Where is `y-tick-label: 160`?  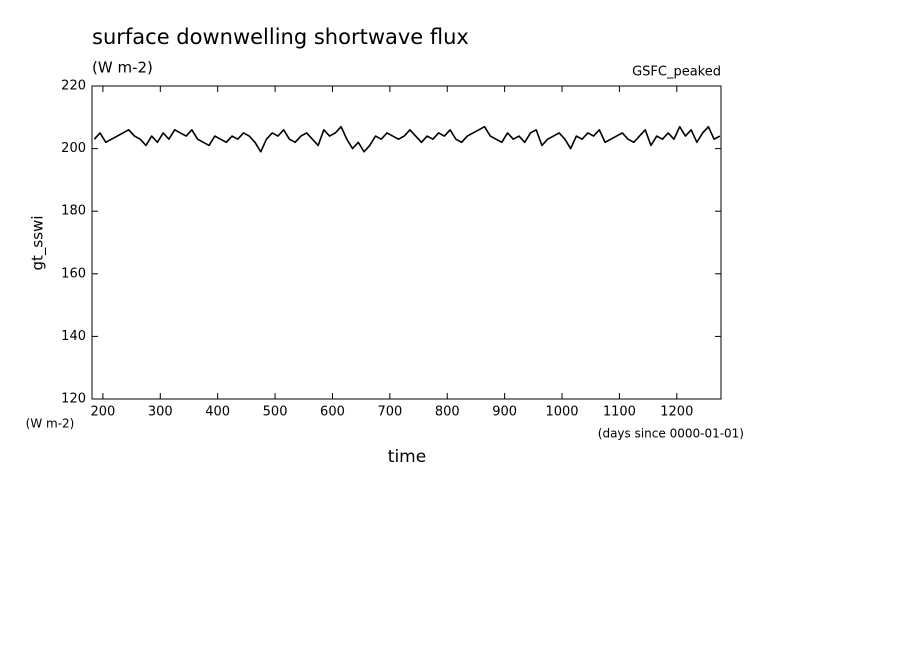 y-tick-label: 160 is located at coordinates (73, 273).